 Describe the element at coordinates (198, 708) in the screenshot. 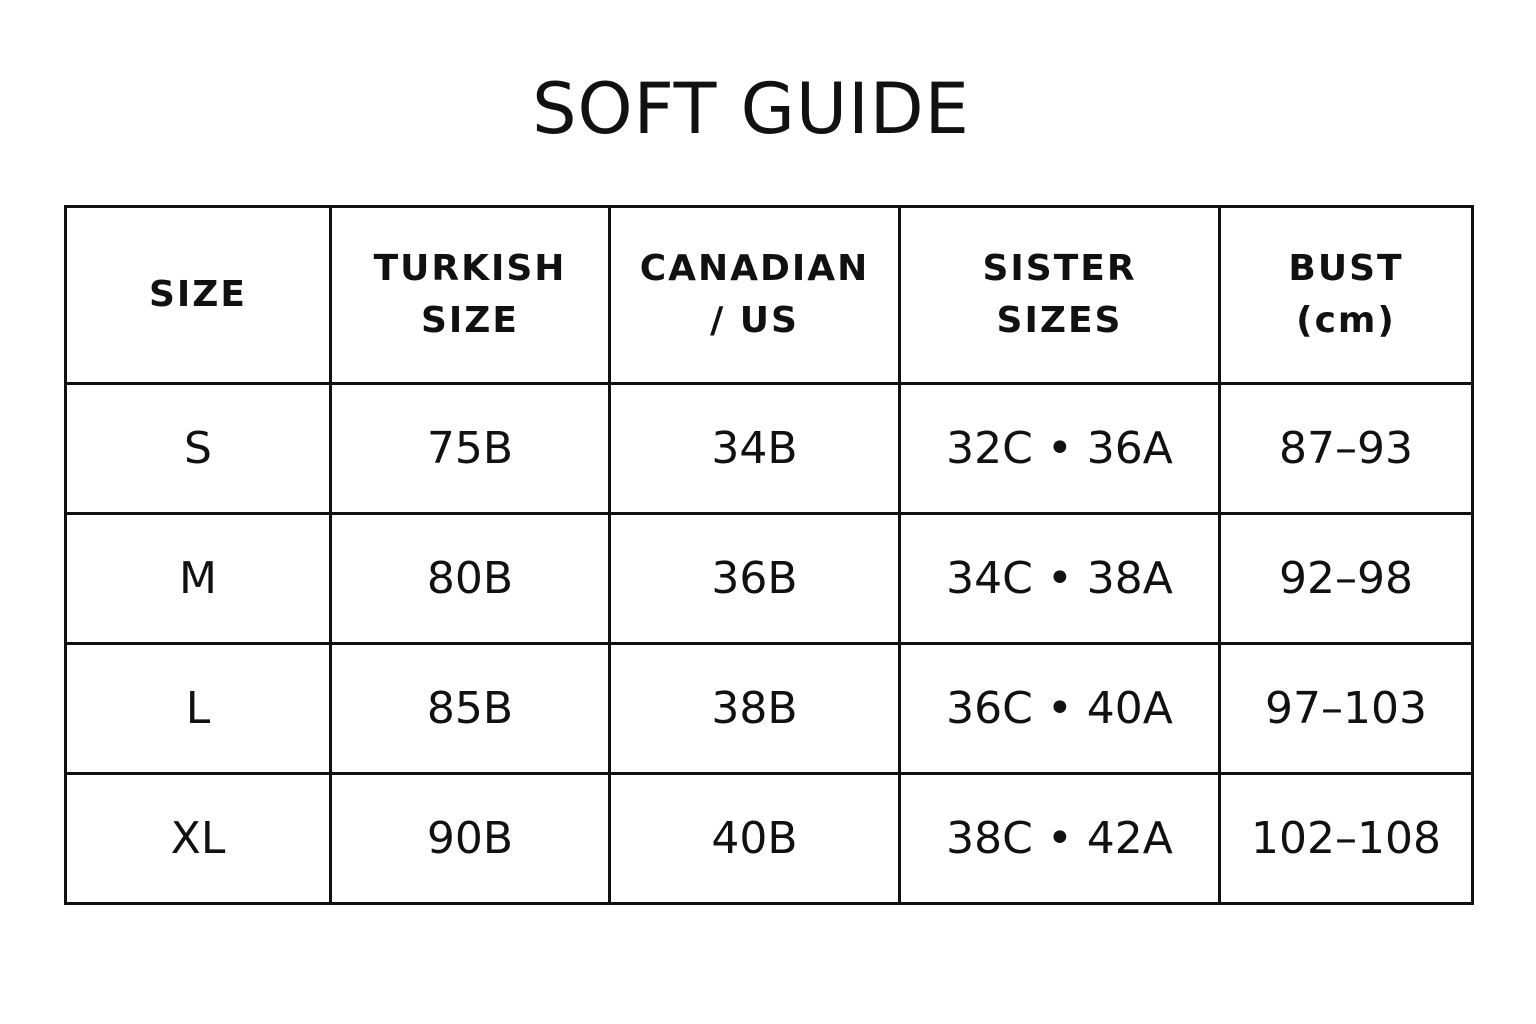

I see `cell-size: L` at that location.